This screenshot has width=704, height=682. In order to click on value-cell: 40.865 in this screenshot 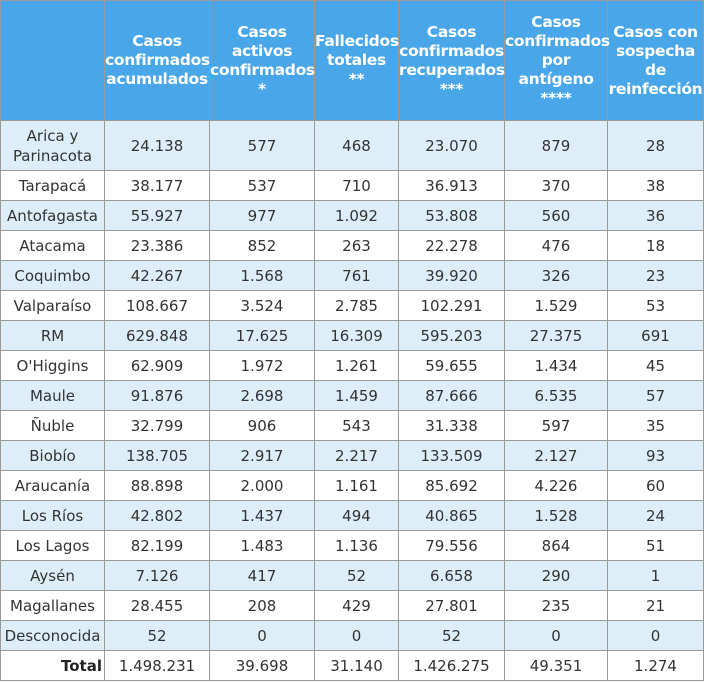, I will do `click(451, 515)`.